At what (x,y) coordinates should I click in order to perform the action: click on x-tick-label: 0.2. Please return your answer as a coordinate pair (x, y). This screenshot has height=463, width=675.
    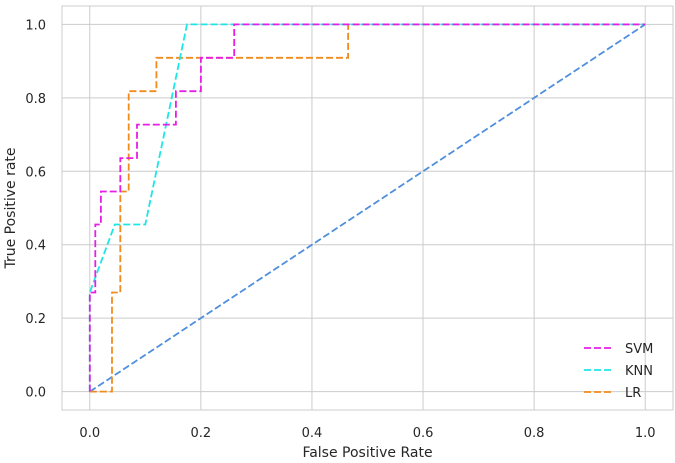
    Looking at the image, I should click on (201, 433).